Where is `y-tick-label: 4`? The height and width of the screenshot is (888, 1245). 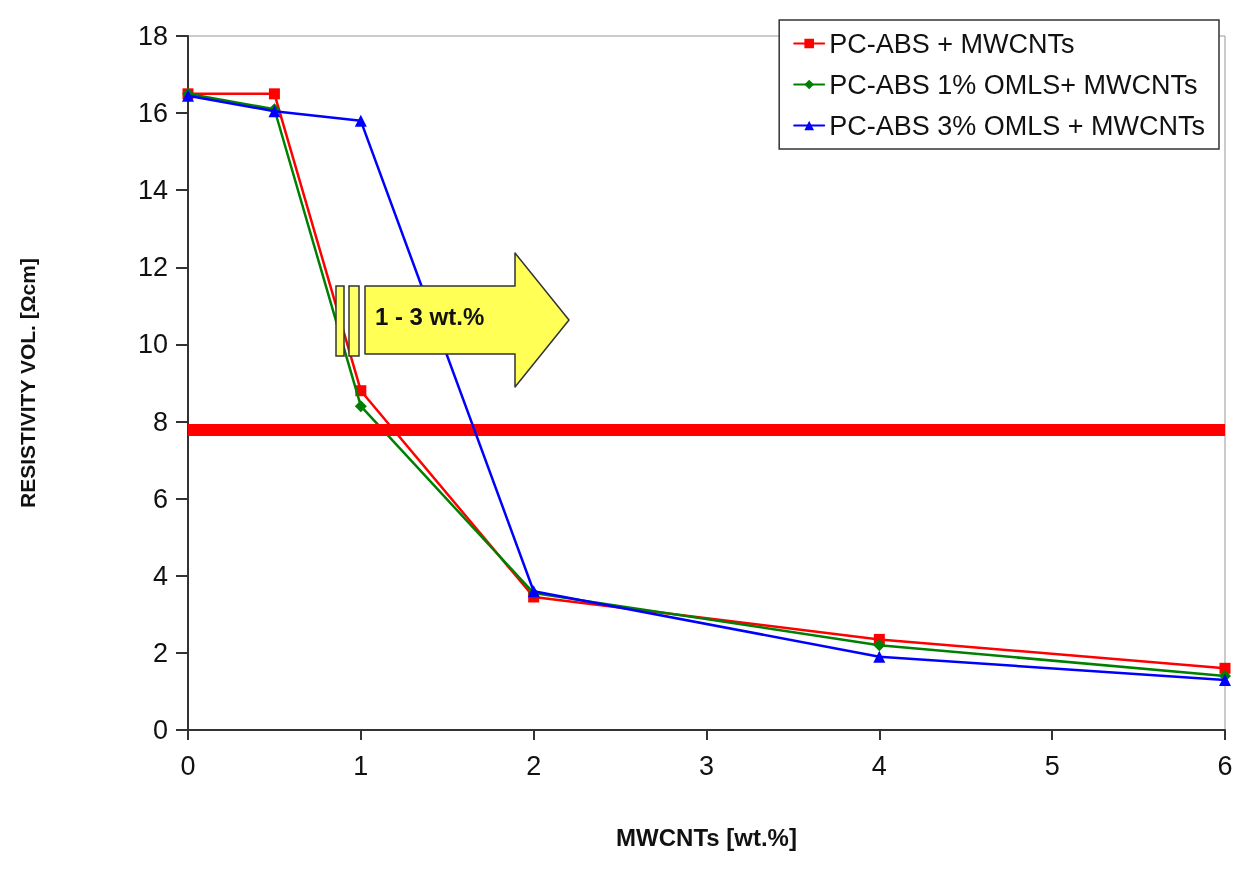 y-tick-label: 4 is located at coordinates (160, 575).